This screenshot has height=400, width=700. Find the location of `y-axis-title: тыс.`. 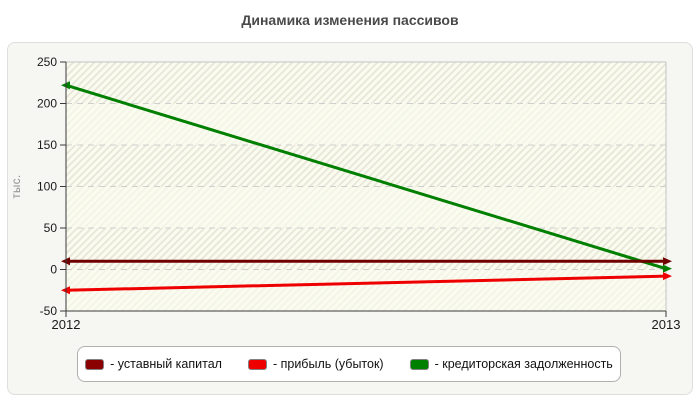

y-axis-title: тыс. is located at coordinates (17, 186).